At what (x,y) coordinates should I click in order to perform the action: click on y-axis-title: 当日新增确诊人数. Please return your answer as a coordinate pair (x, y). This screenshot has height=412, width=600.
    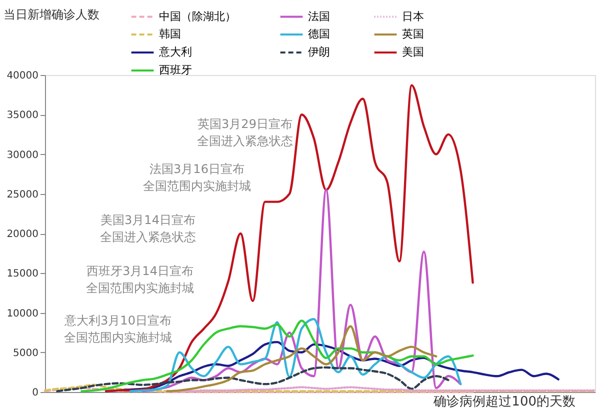
    Looking at the image, I should click on (52, 15).